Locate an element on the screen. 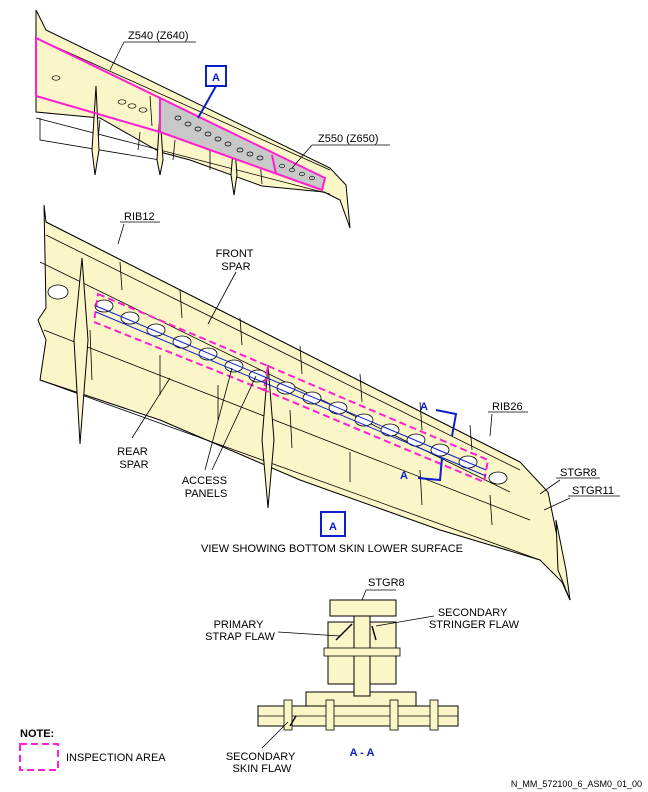 The width and height of the screenshot is (648, 792). rear-spar-line1: REAR is located at coordinates (132, 452).